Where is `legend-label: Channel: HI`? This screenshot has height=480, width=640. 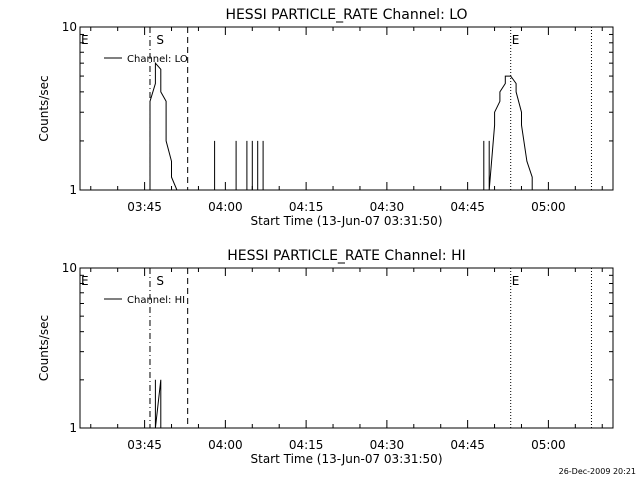 legend-label: Channel: HI is located at coordinates (156, 300).